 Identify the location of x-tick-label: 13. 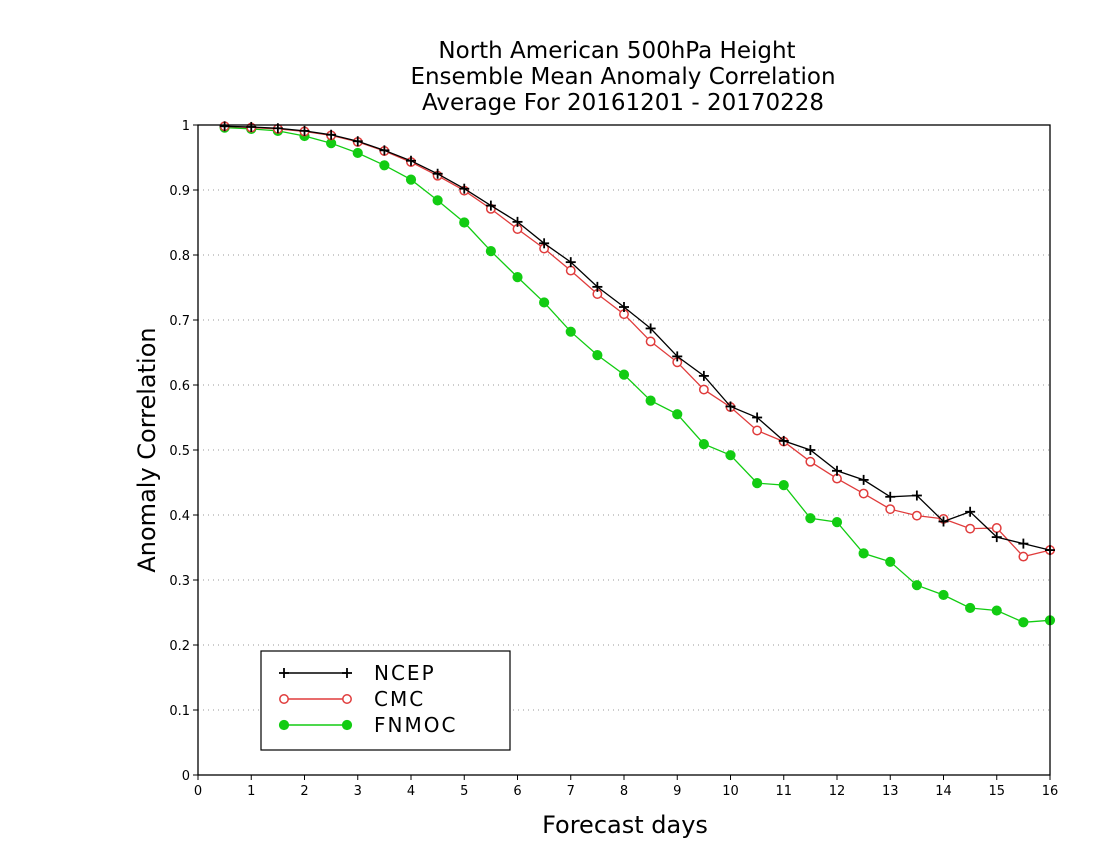
(890, 791).